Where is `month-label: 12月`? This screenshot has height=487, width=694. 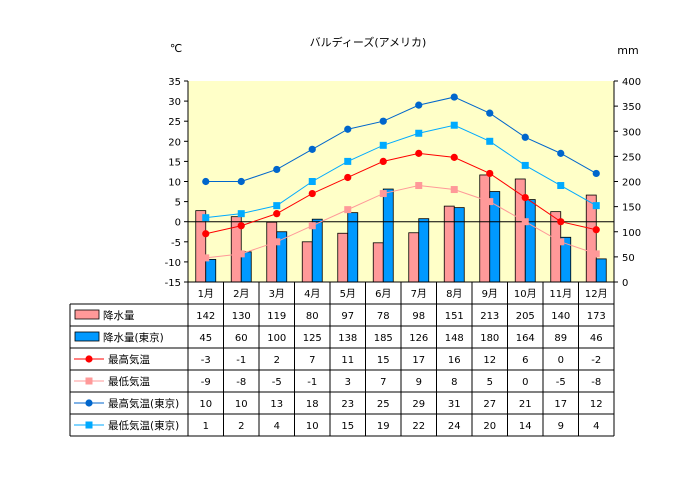
month-label: 12月 is located at coordinates (596, 294).